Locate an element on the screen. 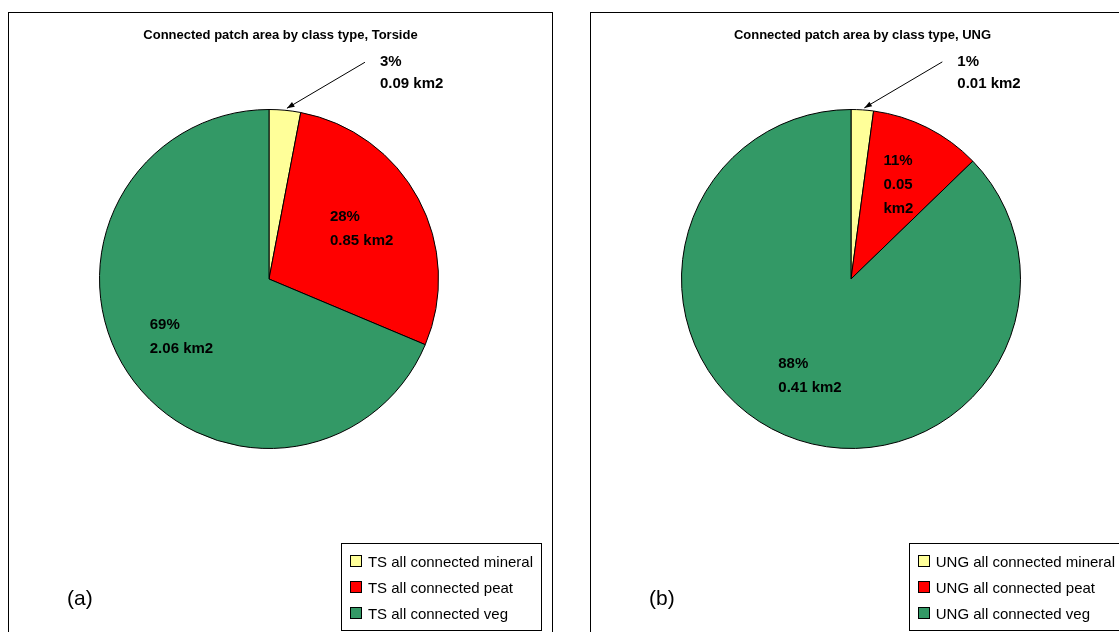 This screenshot has width=1119, height=632. data-label: 88% 0.41 km2 is located at coordinates (810, 374).